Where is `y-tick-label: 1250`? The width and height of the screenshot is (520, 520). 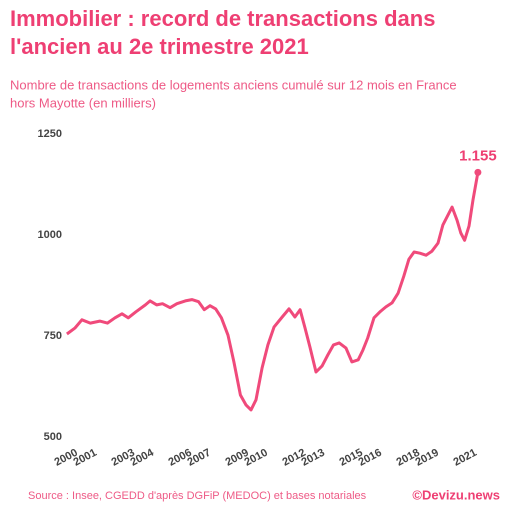 y-tick-label: 1250 is located at coordinates (50, 134).